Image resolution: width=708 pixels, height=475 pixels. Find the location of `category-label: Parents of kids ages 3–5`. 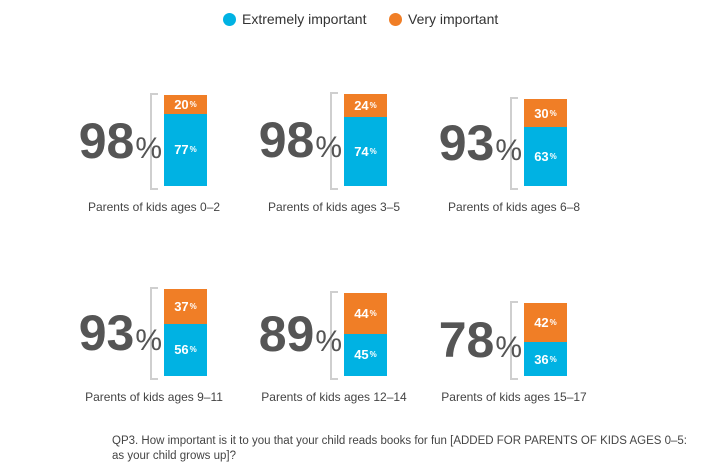

category-label: Parents of kids ages 3–5 is located at coordinates (334, 207).